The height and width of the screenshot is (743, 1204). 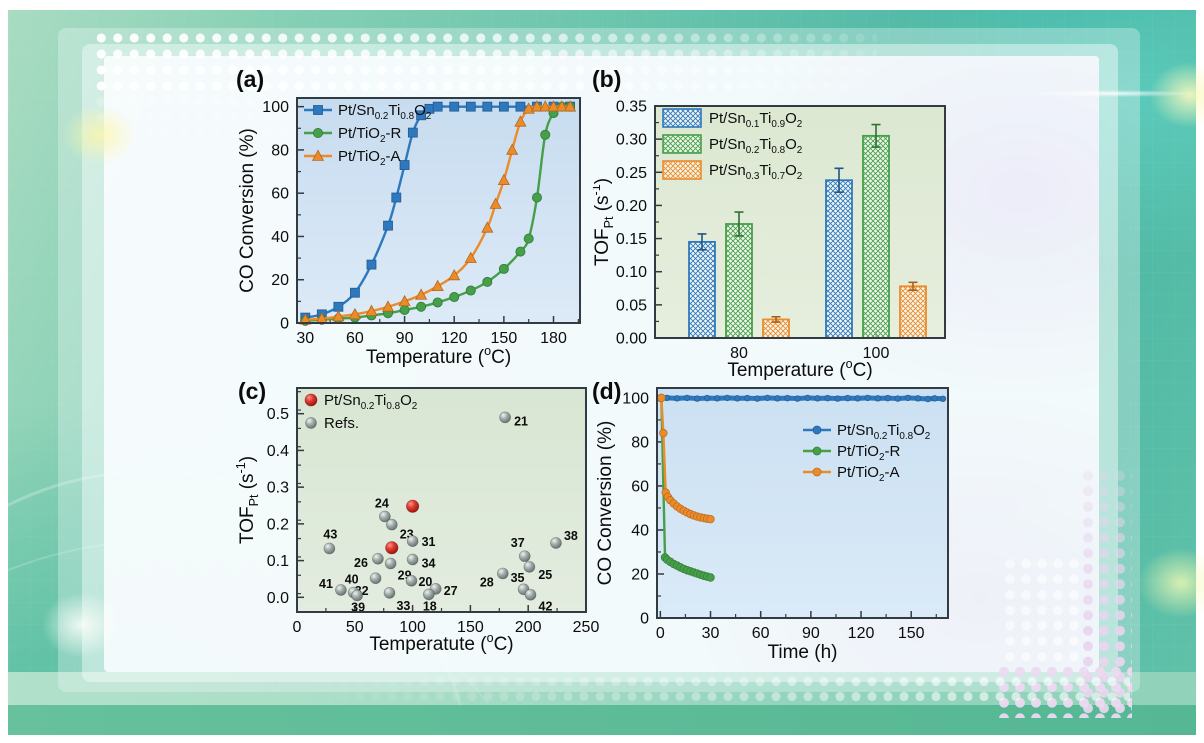 I want to click on svg-text: 0.4, so click(x=278, y=451).